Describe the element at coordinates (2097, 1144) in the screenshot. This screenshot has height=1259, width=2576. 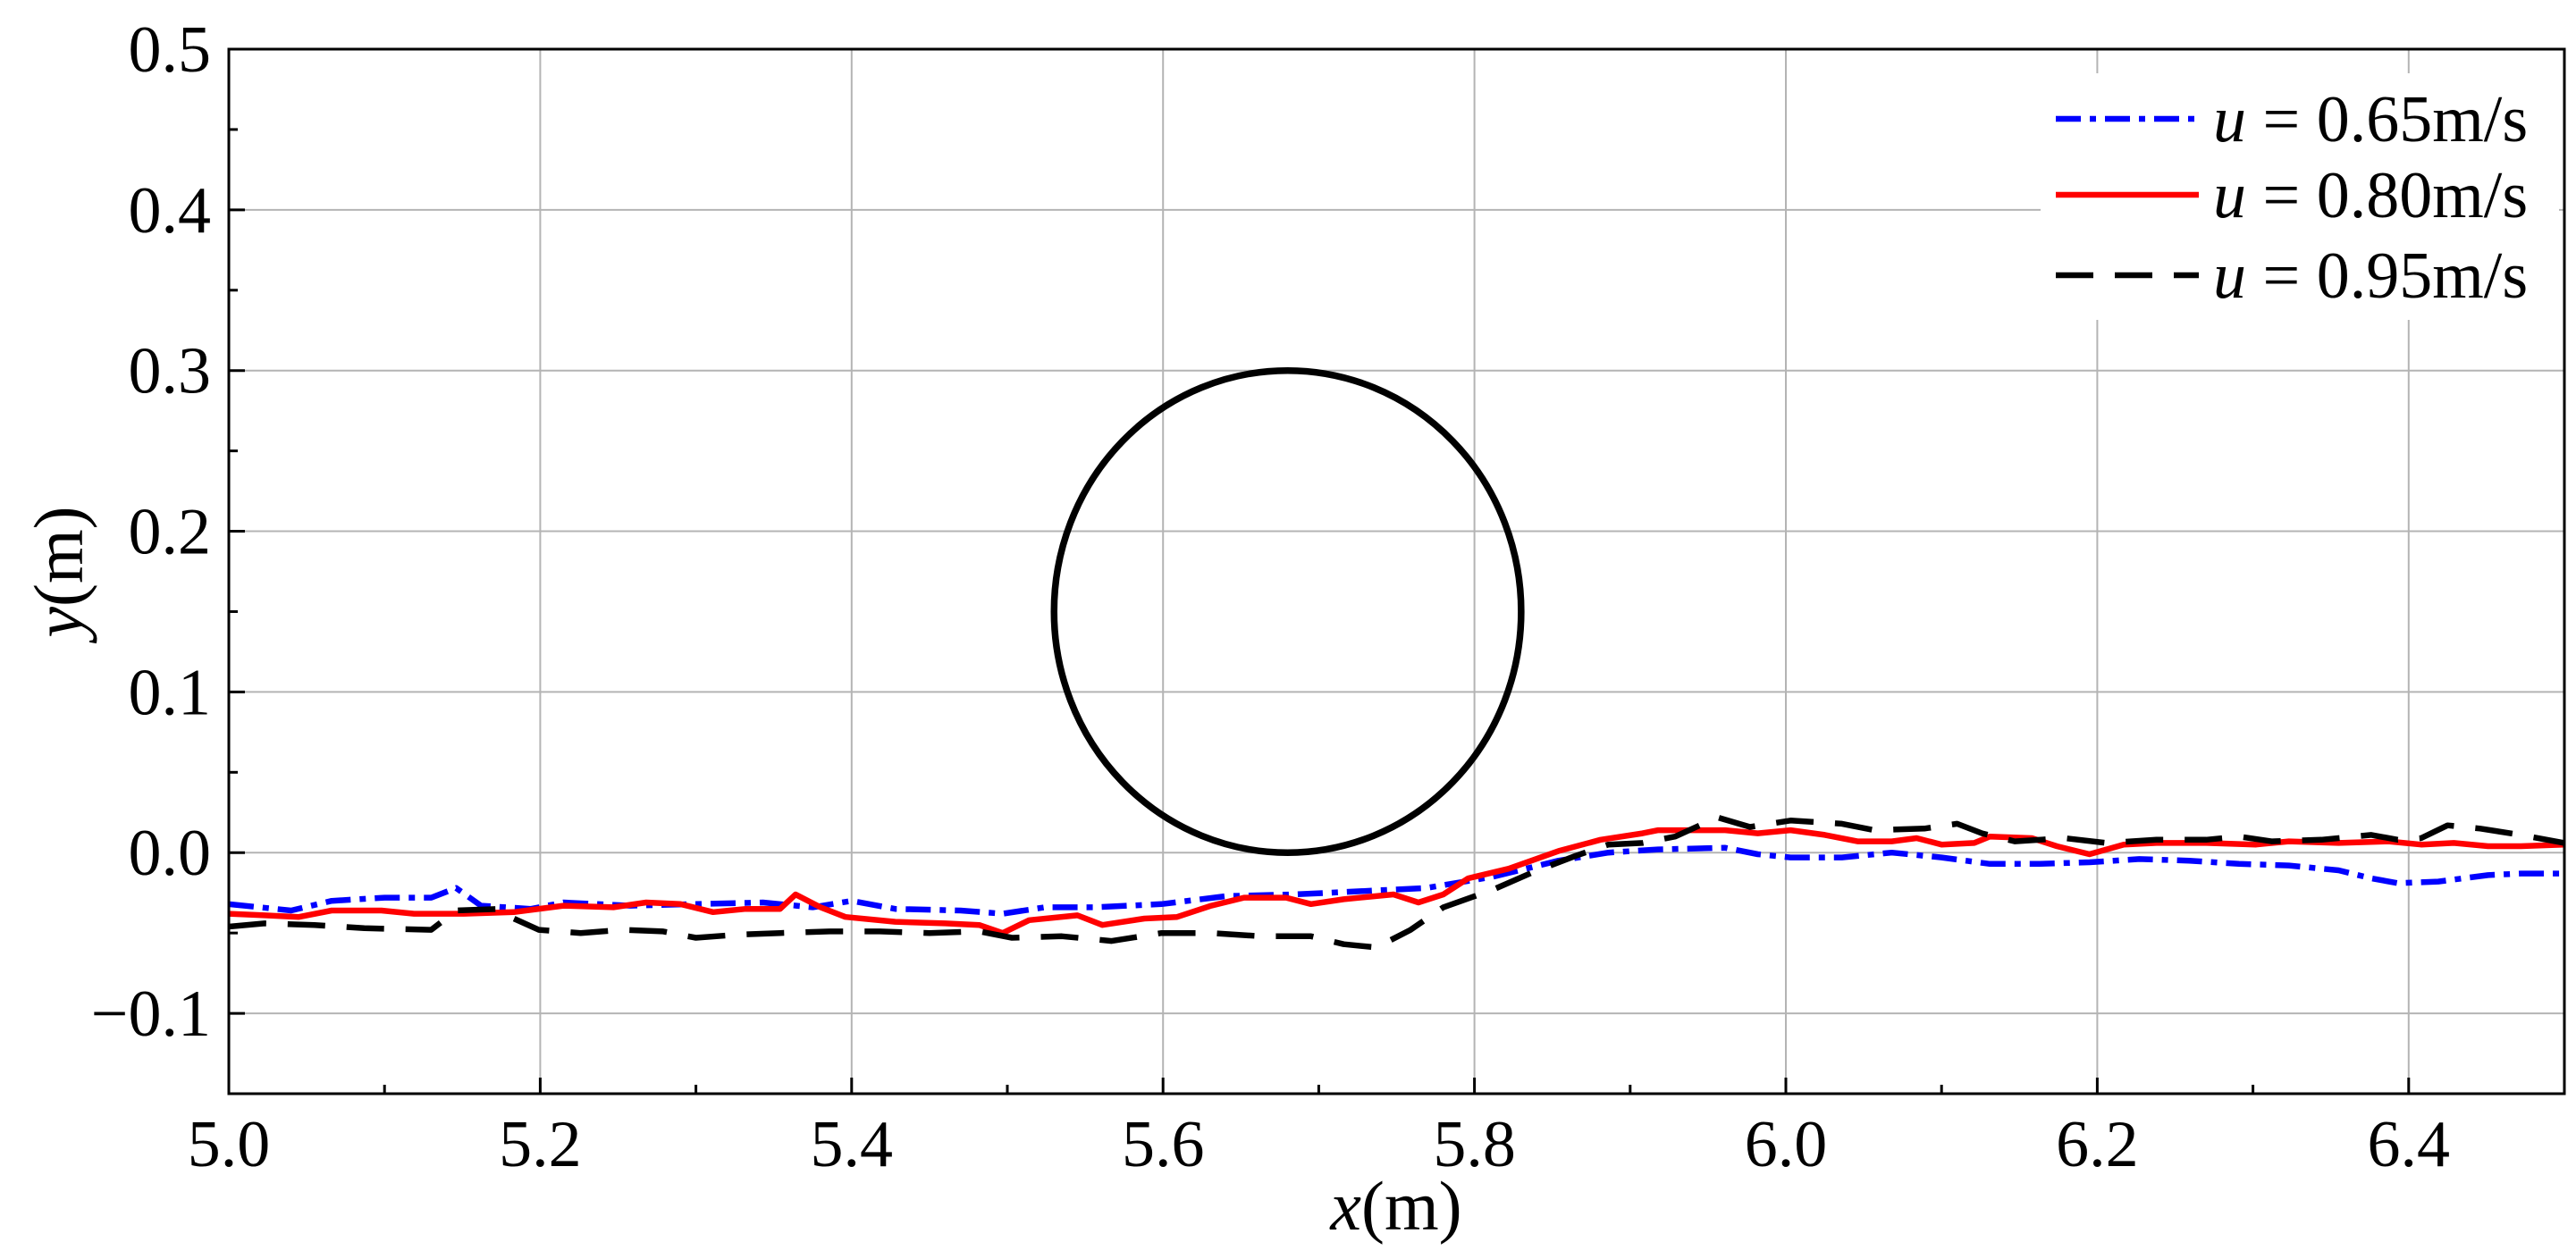
I see `x-tick-label: 6.2` at that location.